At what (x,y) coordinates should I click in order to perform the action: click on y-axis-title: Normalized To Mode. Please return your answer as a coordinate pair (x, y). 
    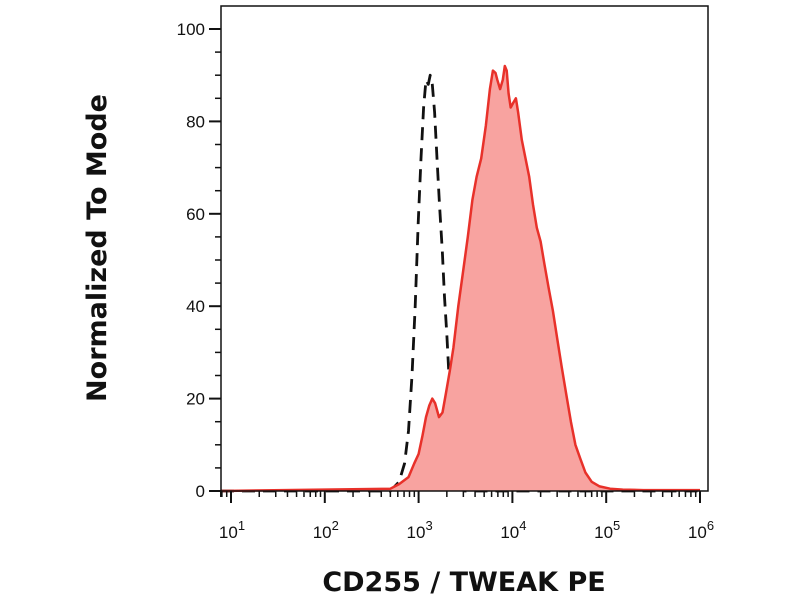
    Looking at the image, I should click on (97, 248).